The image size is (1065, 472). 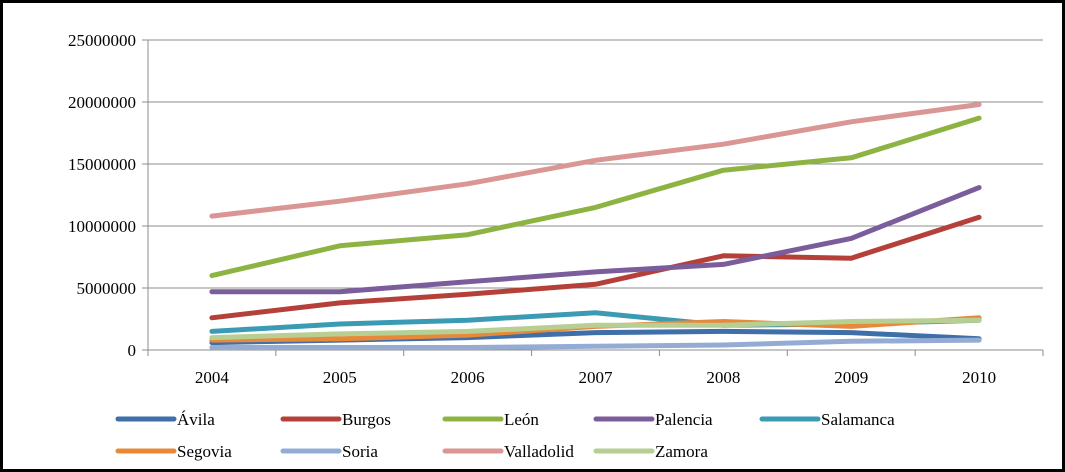 I want to click on y-tick-label: 5000000, so click(x=107, y=288).